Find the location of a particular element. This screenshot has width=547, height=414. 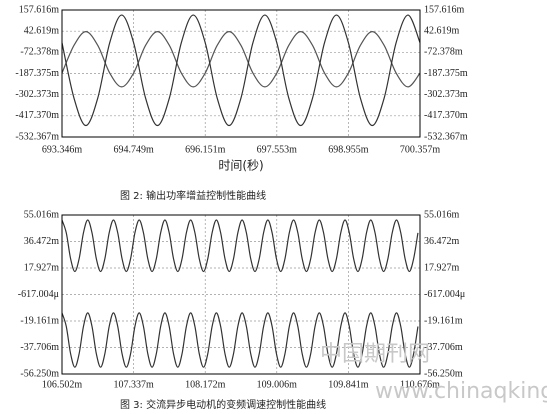

x-tick-label: 107.337m is located at coordinates (133, 384).